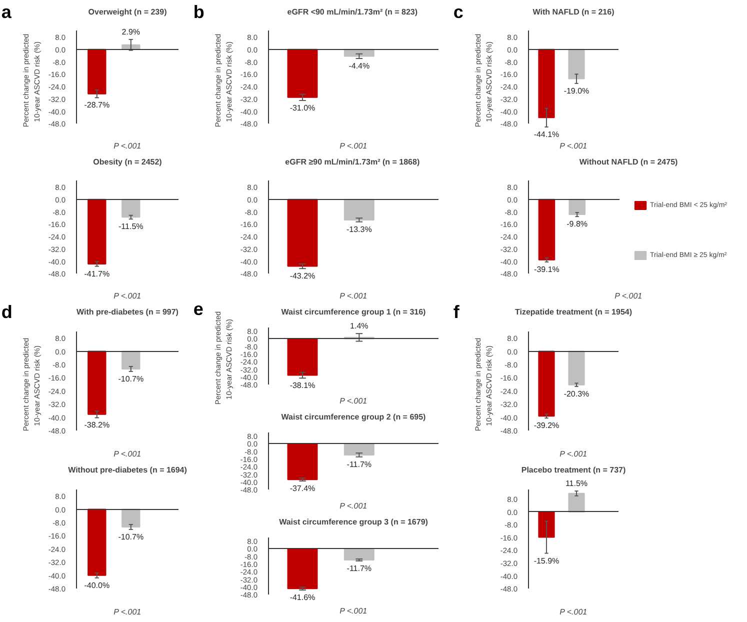  I want to click on text: d, so click(6, 312).